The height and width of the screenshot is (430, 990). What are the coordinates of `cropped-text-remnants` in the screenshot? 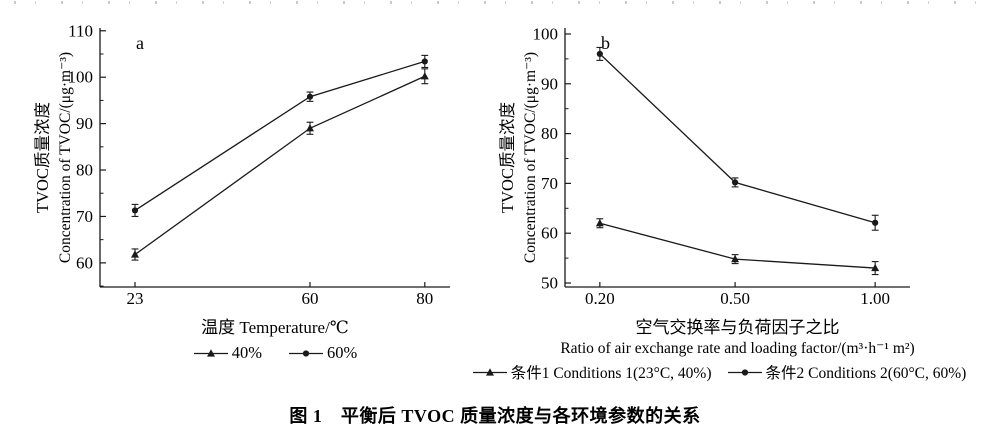 It's located at (495, 2).